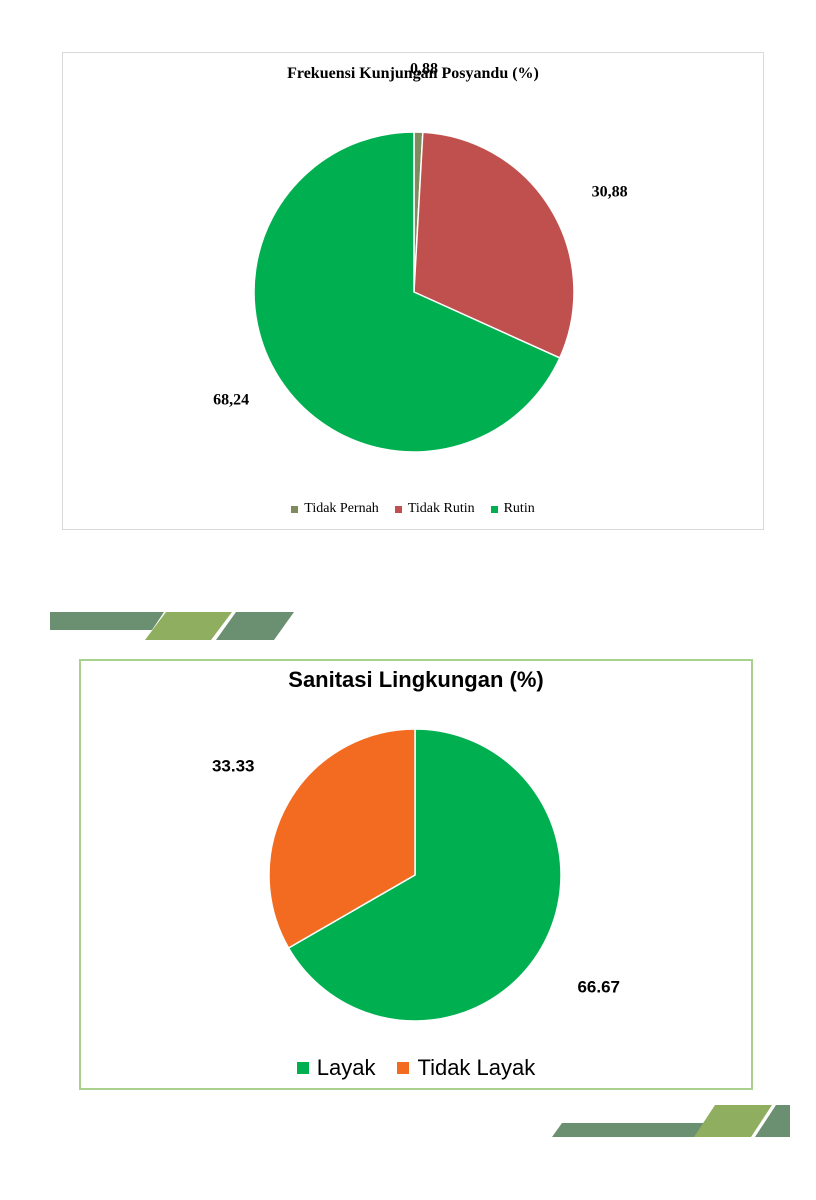 This screenshot has height=1200, width=816. Describe the element at coordinates (494, 245) in the screenshot. I see `pie-slice-tidak-rutin` at that location.